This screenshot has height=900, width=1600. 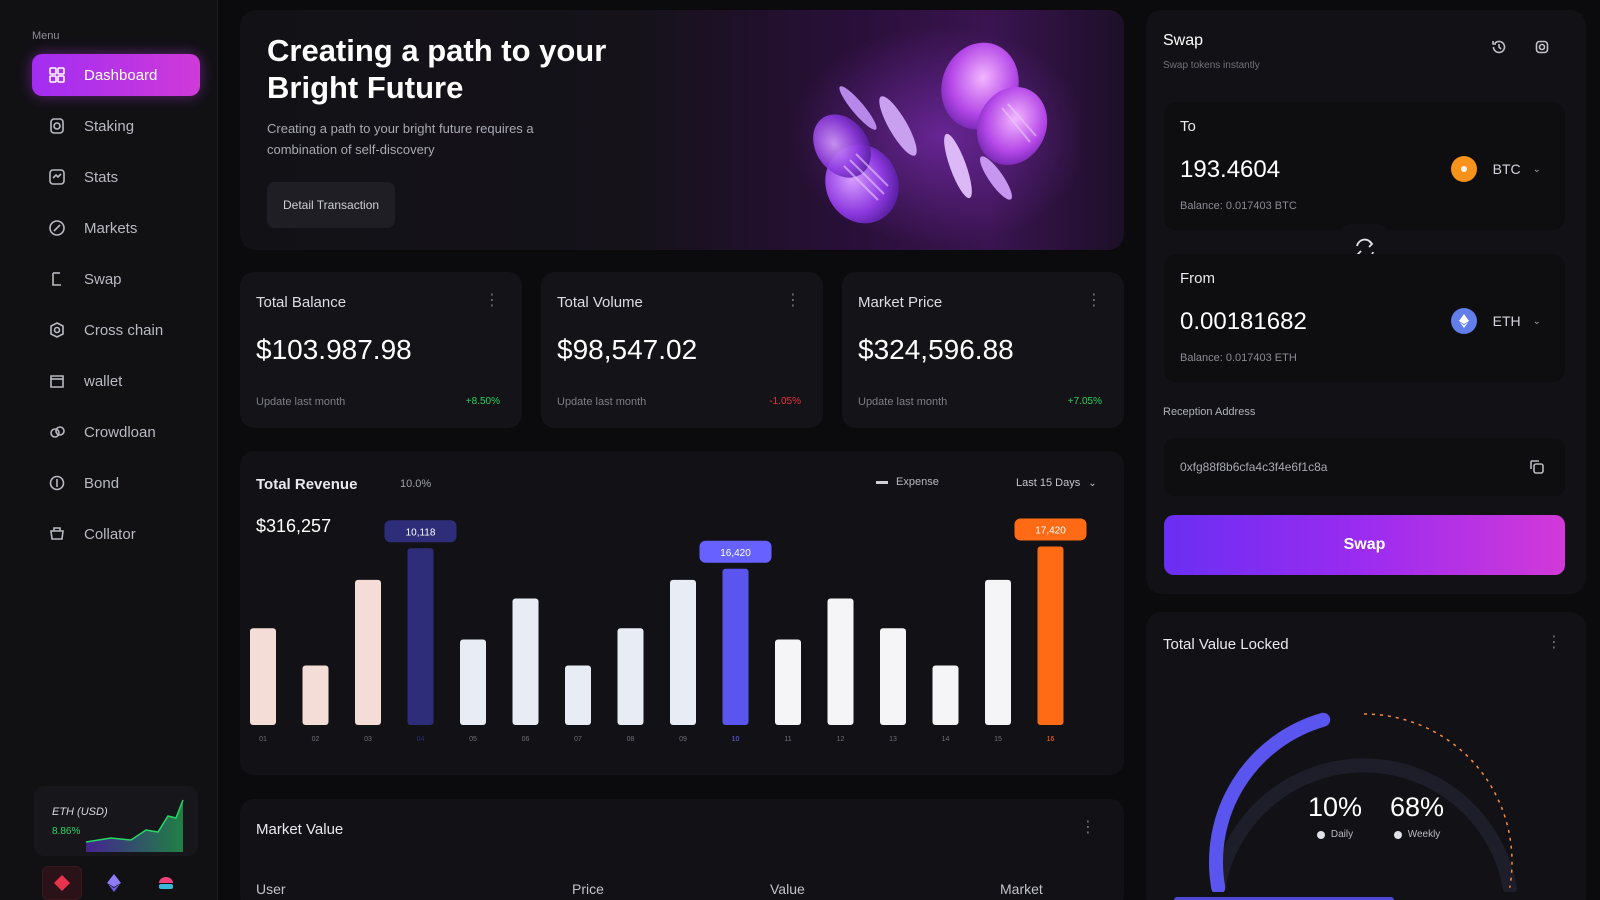 What do you see at coordinates (135, 825) in the screenshot?
I see `mini-sparkline` at bounding box center [135, 825].